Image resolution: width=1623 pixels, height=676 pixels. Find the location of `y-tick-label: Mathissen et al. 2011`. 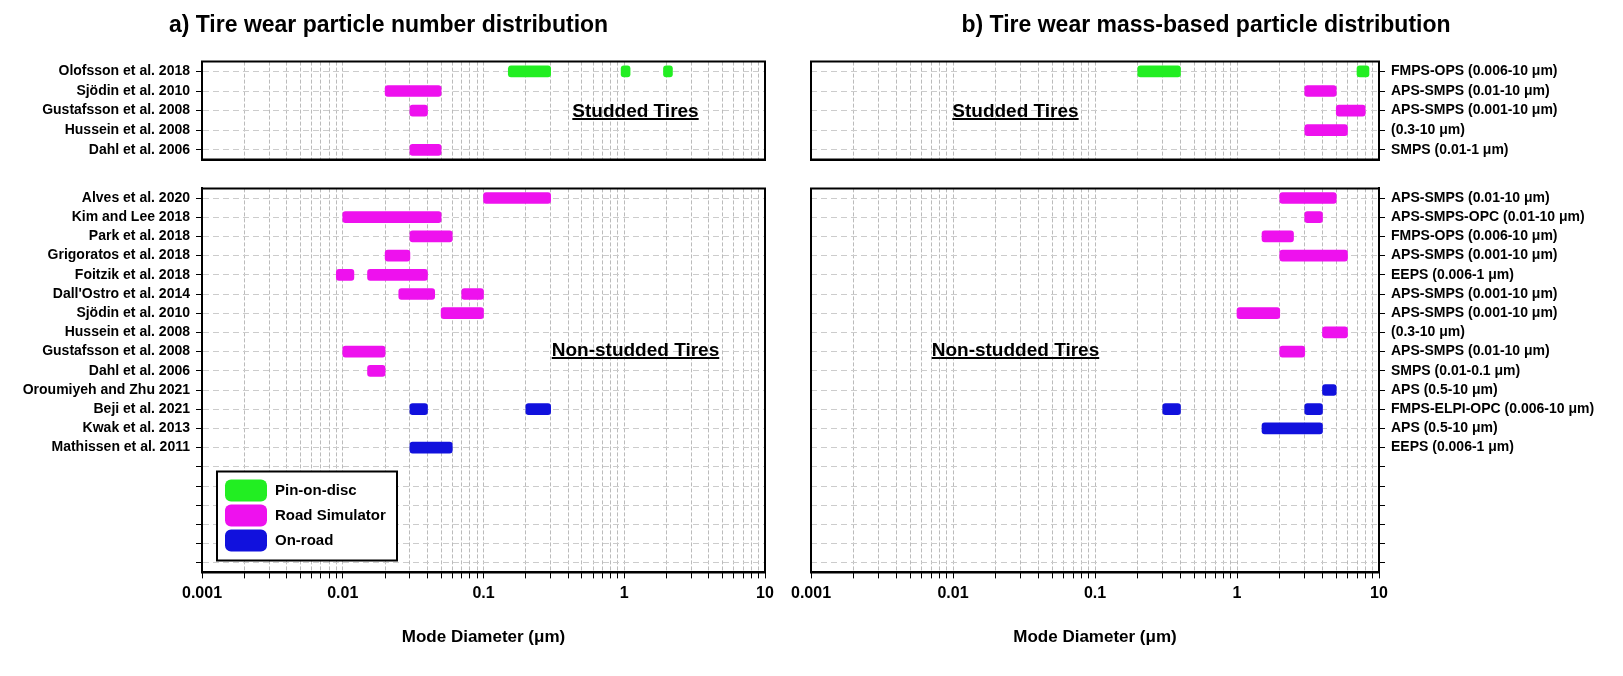

y-tick-label: Mathissen et al. 2011 is located at coordinates (121, 446).